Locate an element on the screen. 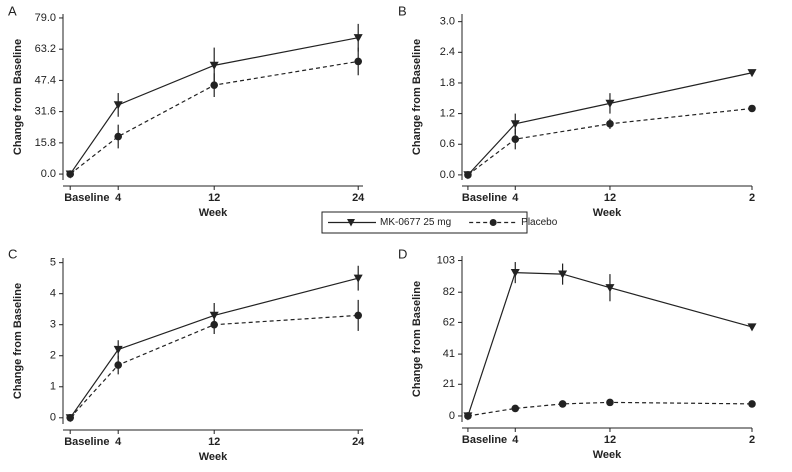 This screenshot has height=472, width=792. y-tick-label: 2 is located at coordinates (53, 356).